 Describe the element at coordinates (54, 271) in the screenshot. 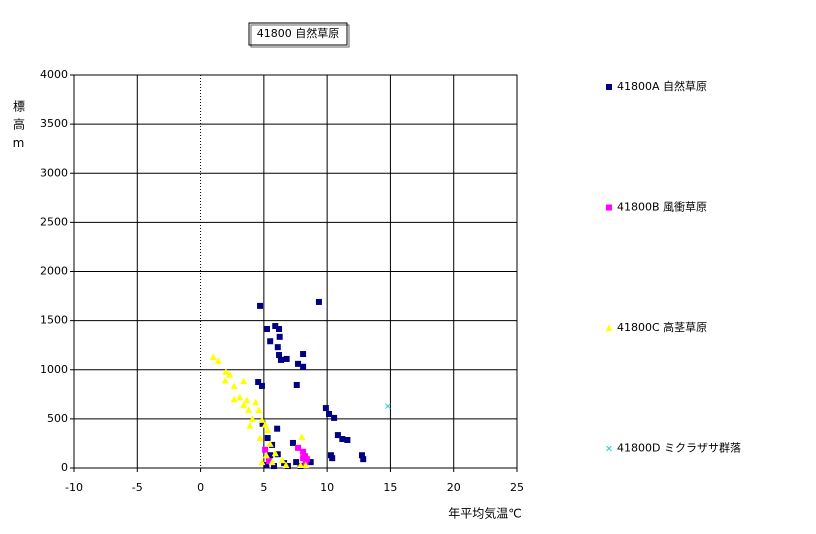

I see `y-tick-label: 2000` at that location.